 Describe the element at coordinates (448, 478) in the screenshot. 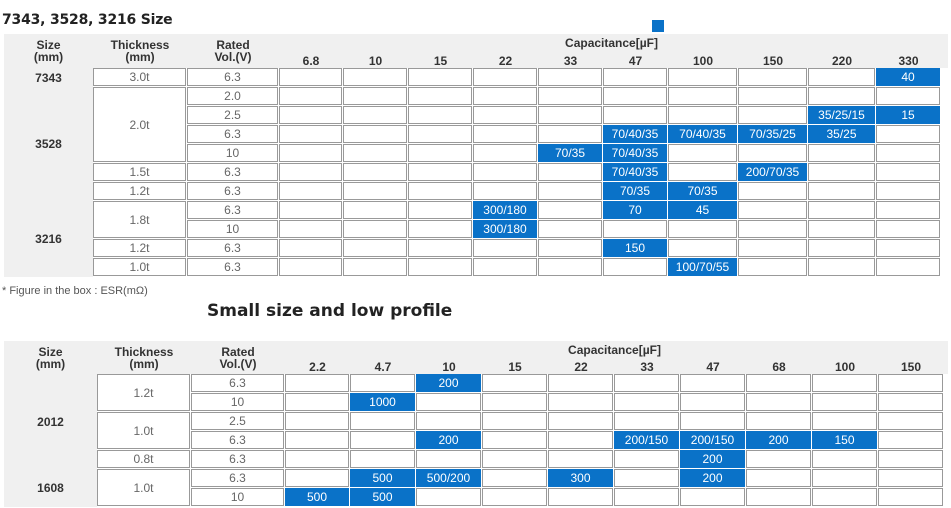

I see `esr-value-cell: 500/200` at that location.